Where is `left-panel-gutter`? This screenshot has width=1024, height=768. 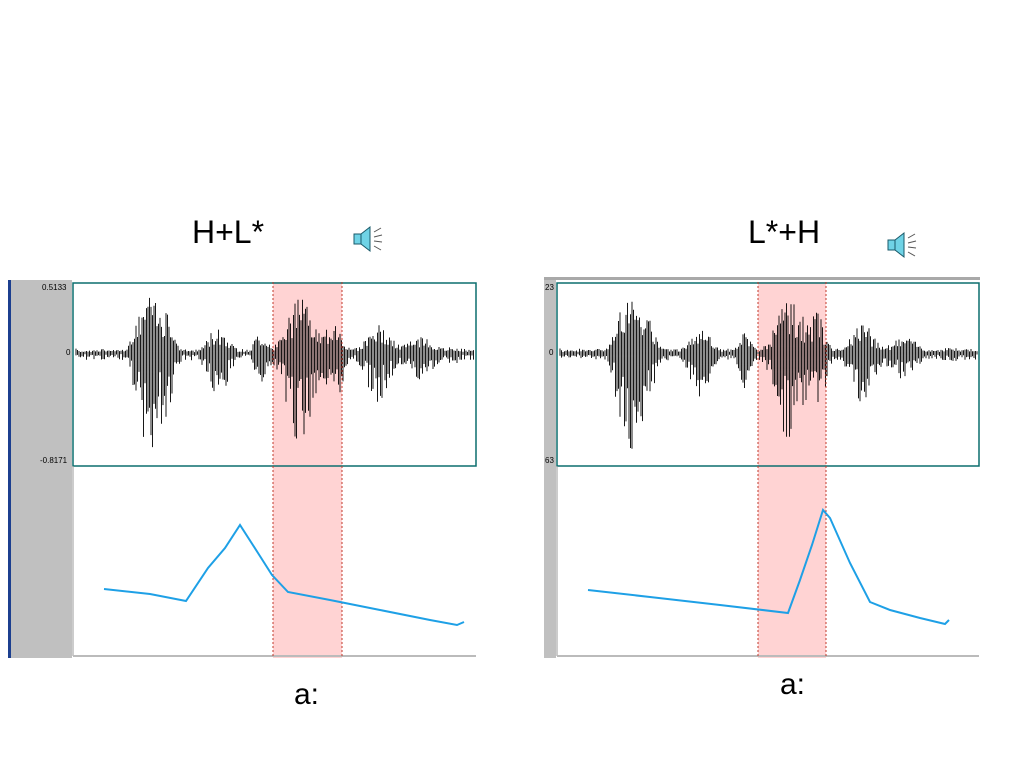 left-panel-gutter is located at coordinates (41, 469).